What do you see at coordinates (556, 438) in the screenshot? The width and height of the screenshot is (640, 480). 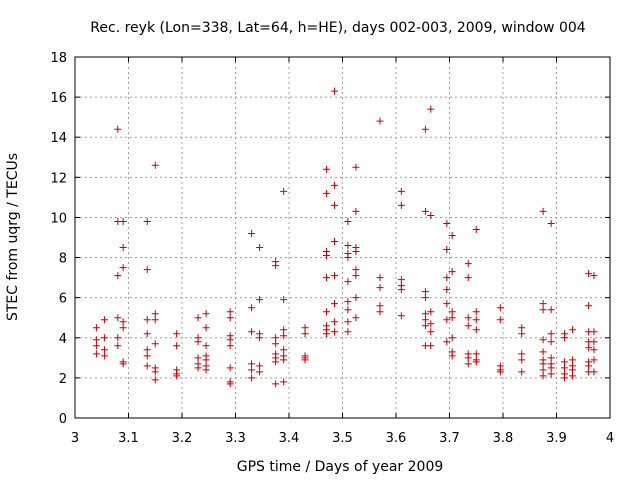 I see `x-tick-label: 3.9` at bounding box center [556, 438].